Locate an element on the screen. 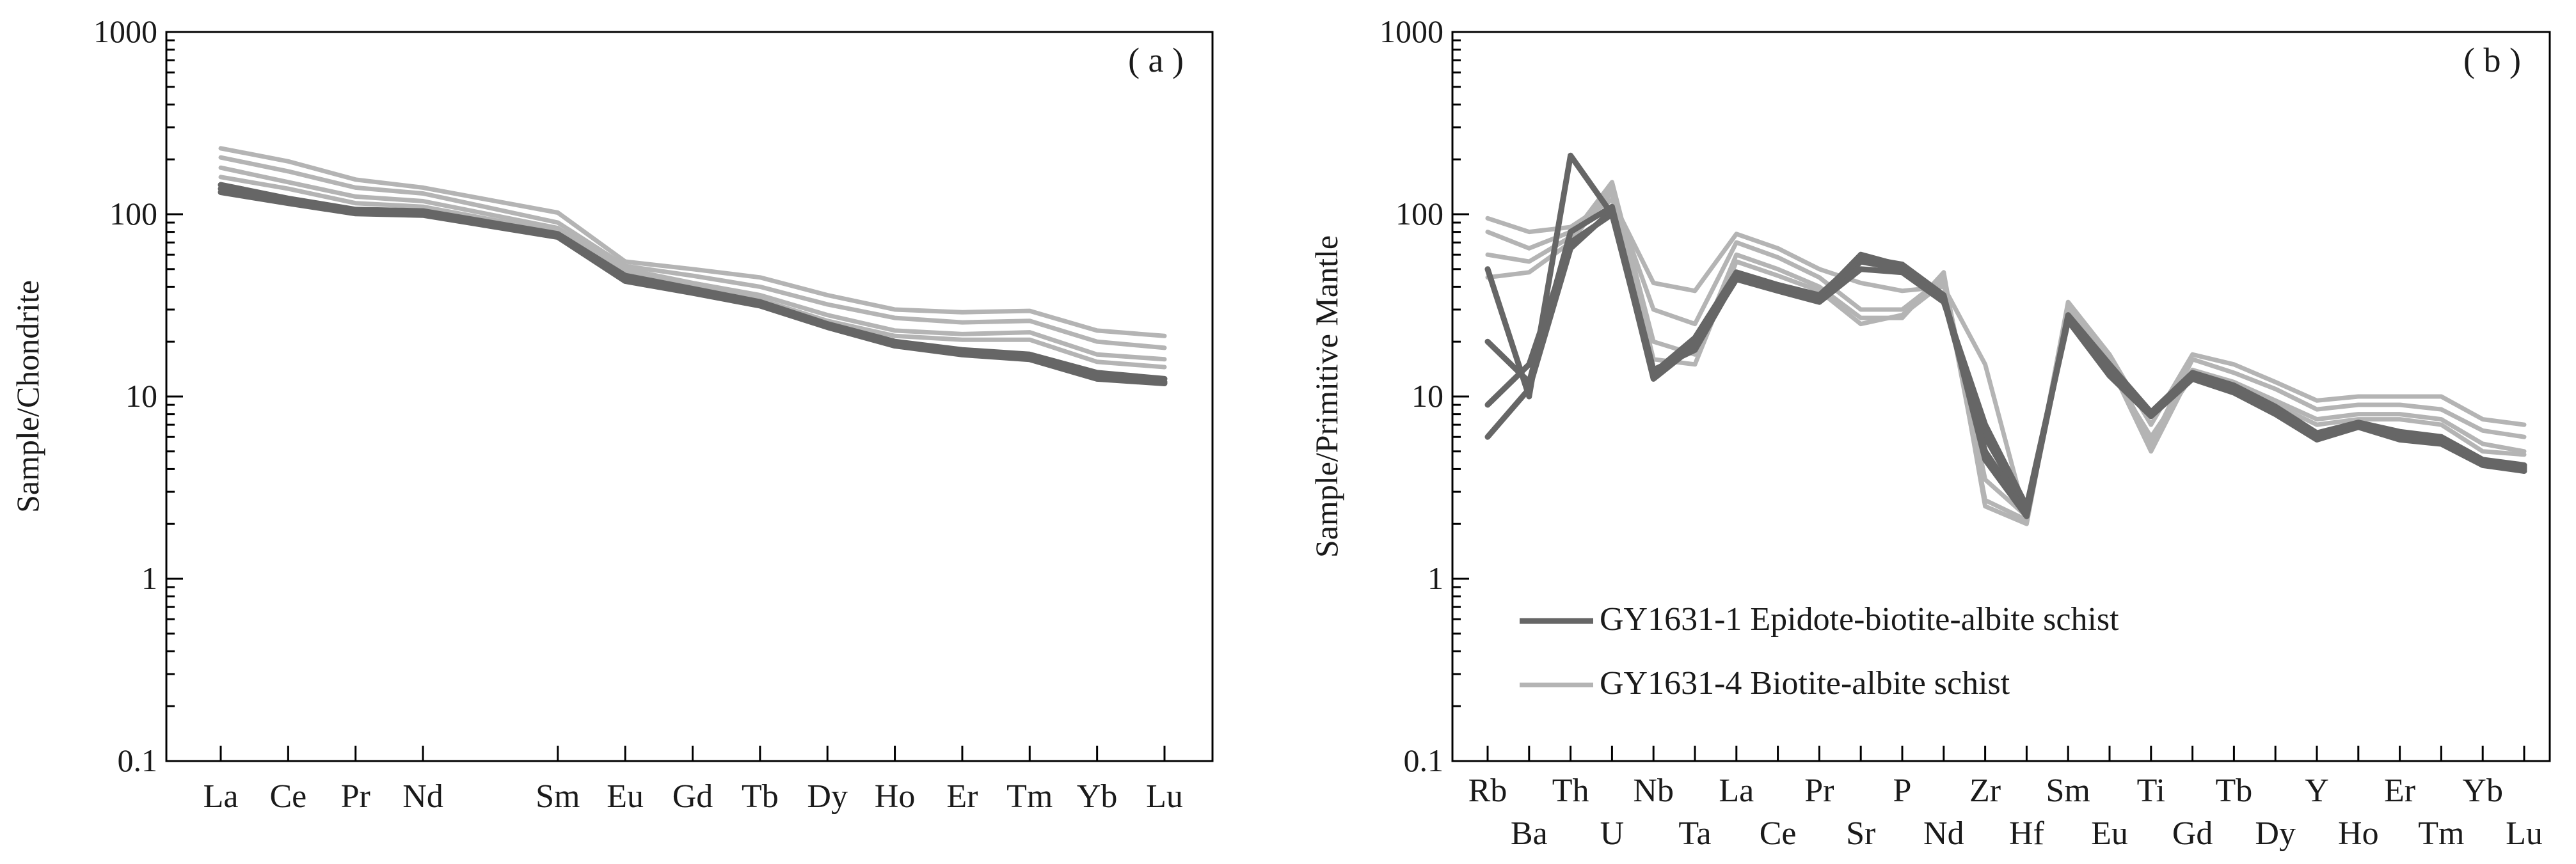  x-tick-label: Ta is located at coordinates (1695, 833).